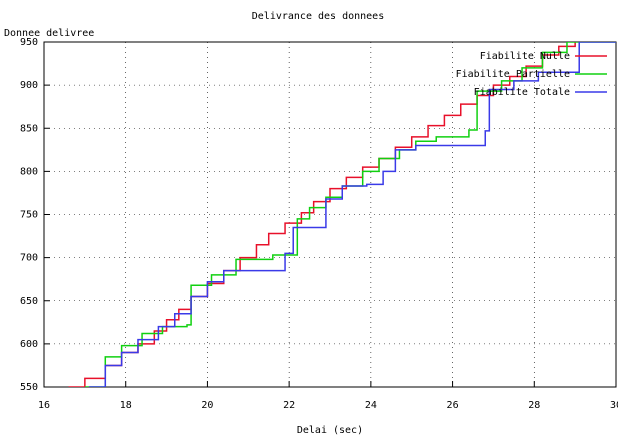 Image resolution: width=618 pixels, height=436 pixels. What do you see at coordinates (522, 92) in the screenshot?
I see `legend-label: Fiabilite Totale` at bounding box center [522, 92].